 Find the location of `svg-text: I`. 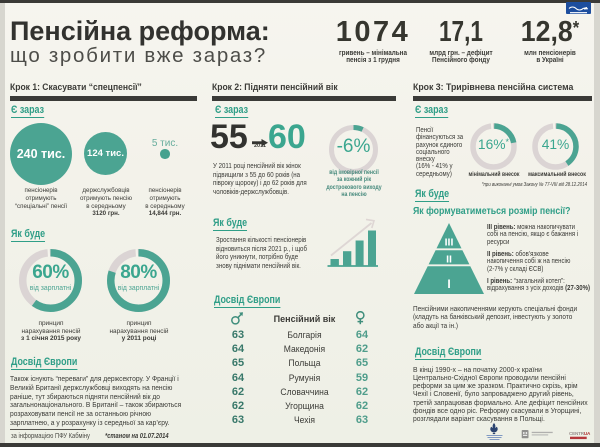

svg-text: I is located at coordinates (448, 284).